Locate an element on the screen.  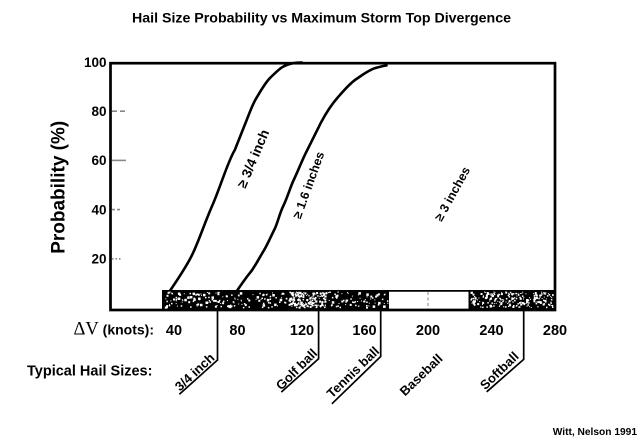
svg-text: Witt, Nelson 1991 is located at coordinates (595, 432).